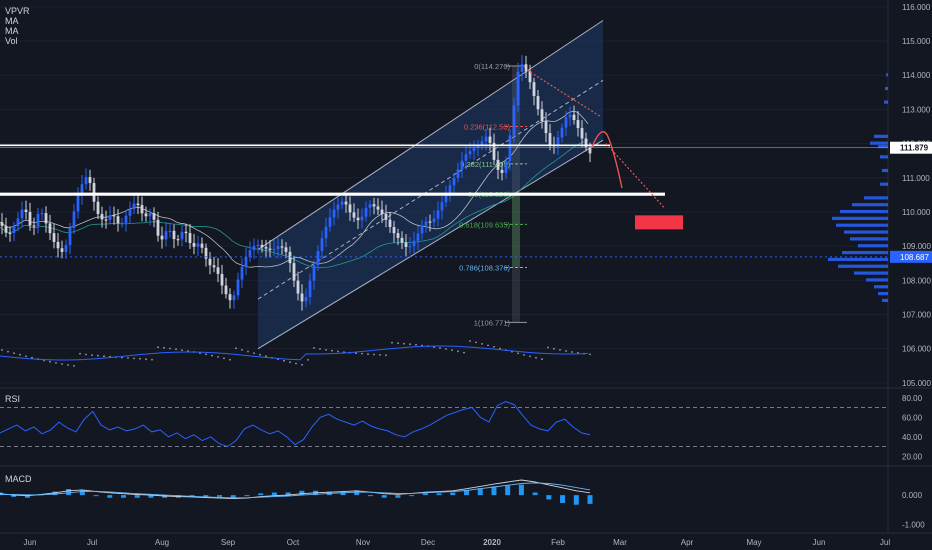 This screenshot has height=550, width=932. Describe the element at coordinates (13, 399) in the screenshot. I see `rsi-label: RSI` at that location.